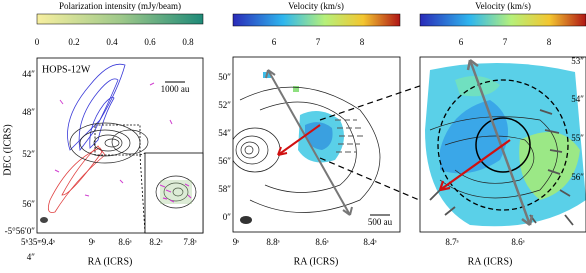 The height and width of the screenshot is (273, 586). Describe the element at coordinates (37, 42) in the screenshot. I see `colorbar-tick: 0` at that location.